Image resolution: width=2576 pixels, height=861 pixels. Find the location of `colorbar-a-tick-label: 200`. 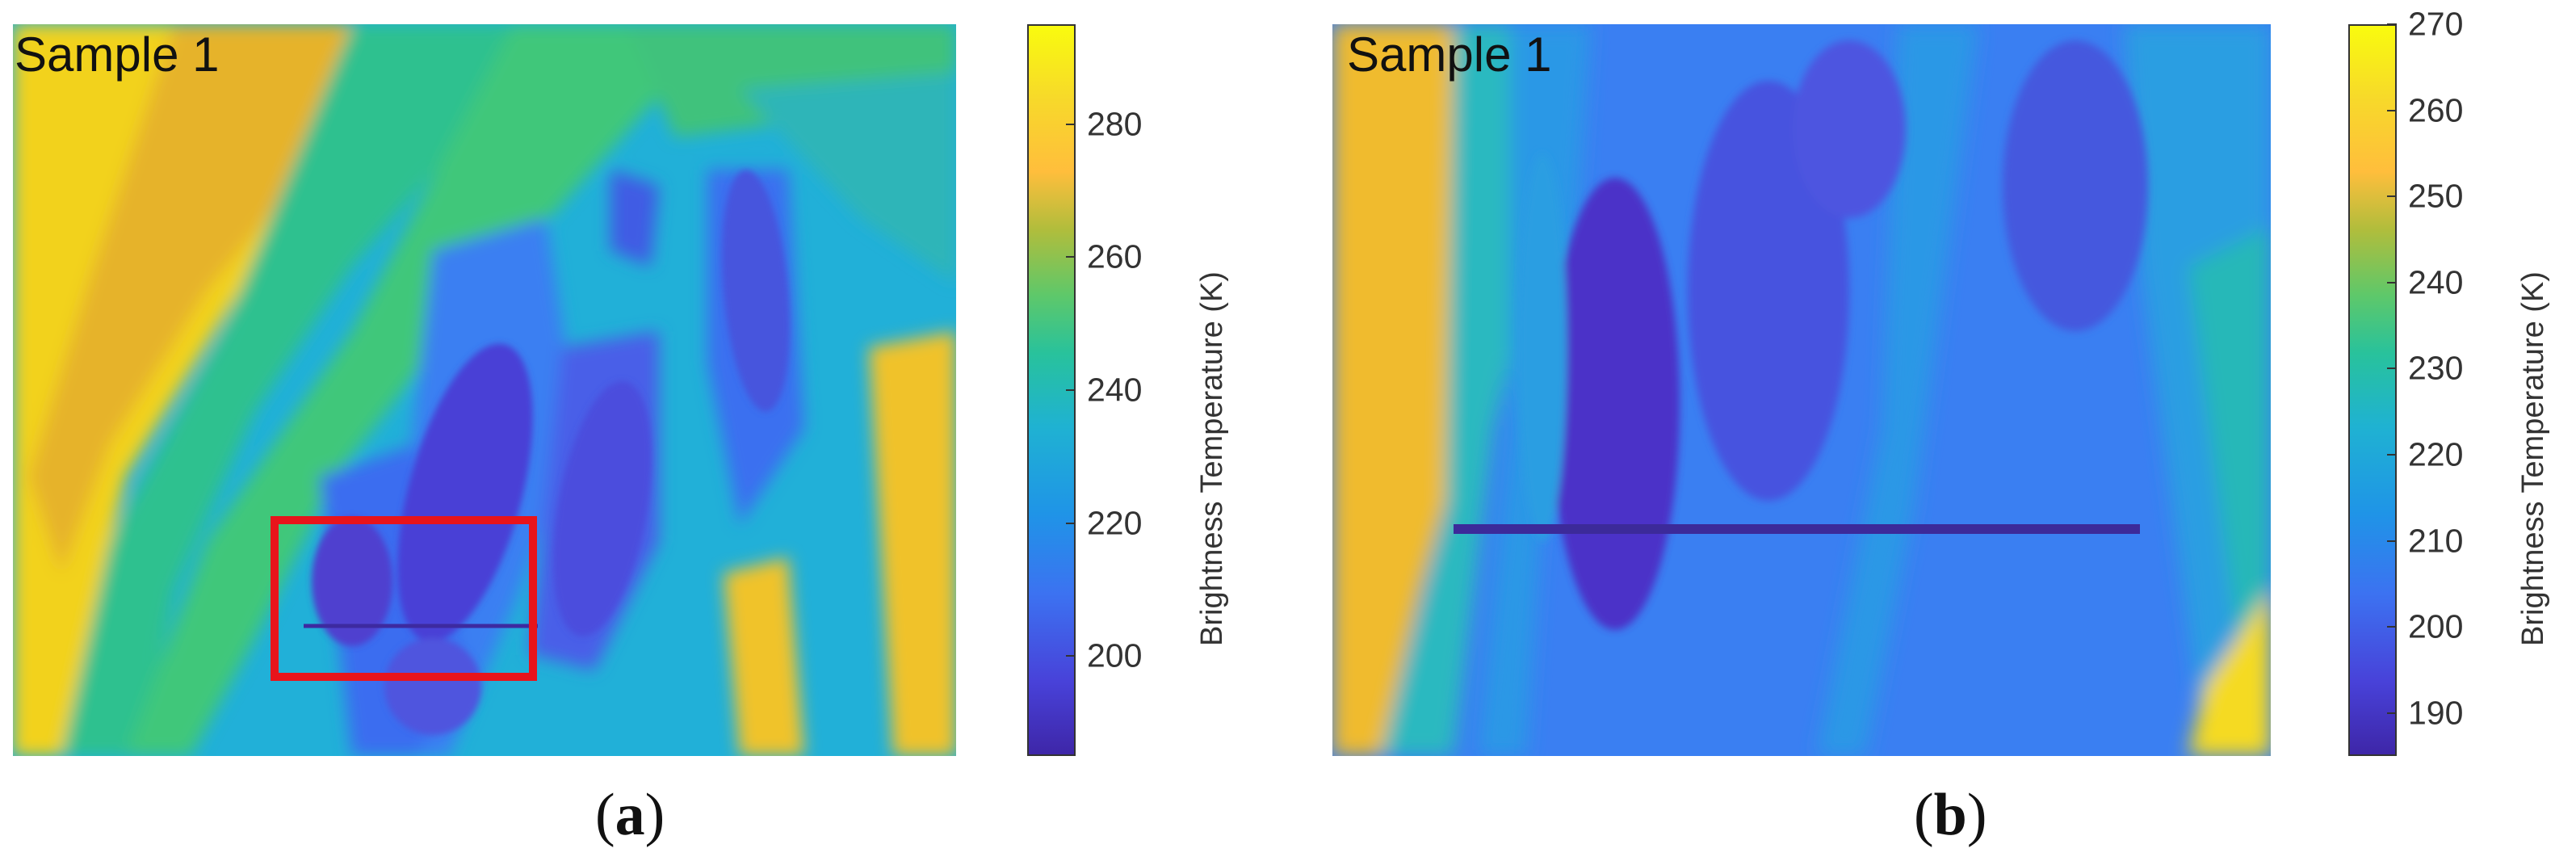

colorbar-a-tick-label: 200 is located at coordinates (1115, 655).